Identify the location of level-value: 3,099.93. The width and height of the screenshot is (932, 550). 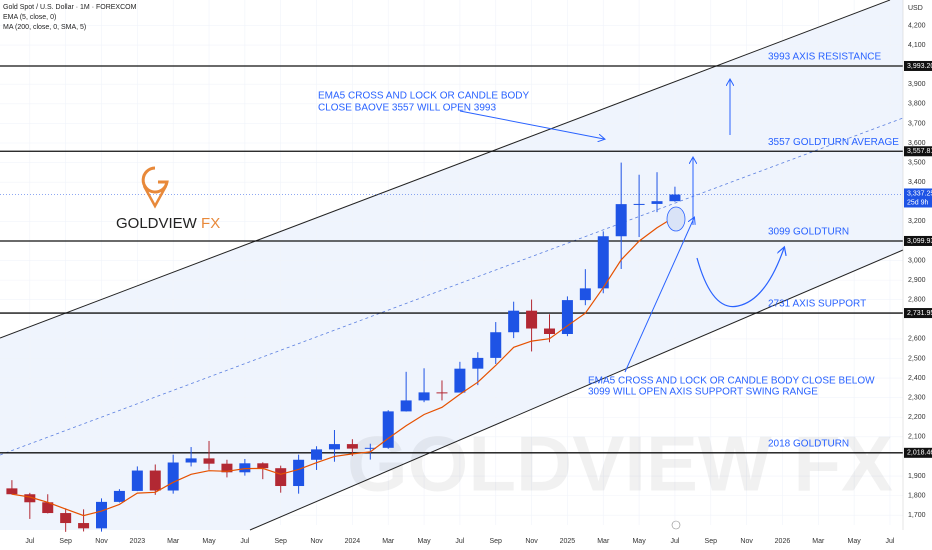
(919, 241).